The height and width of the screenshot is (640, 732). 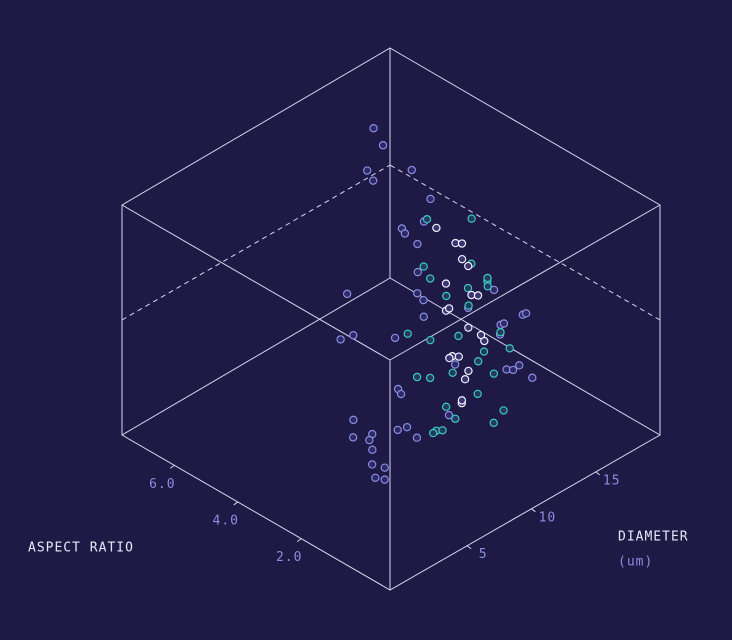 I want to click on y-tick-label: 4.0, so click(x=226, y=520).